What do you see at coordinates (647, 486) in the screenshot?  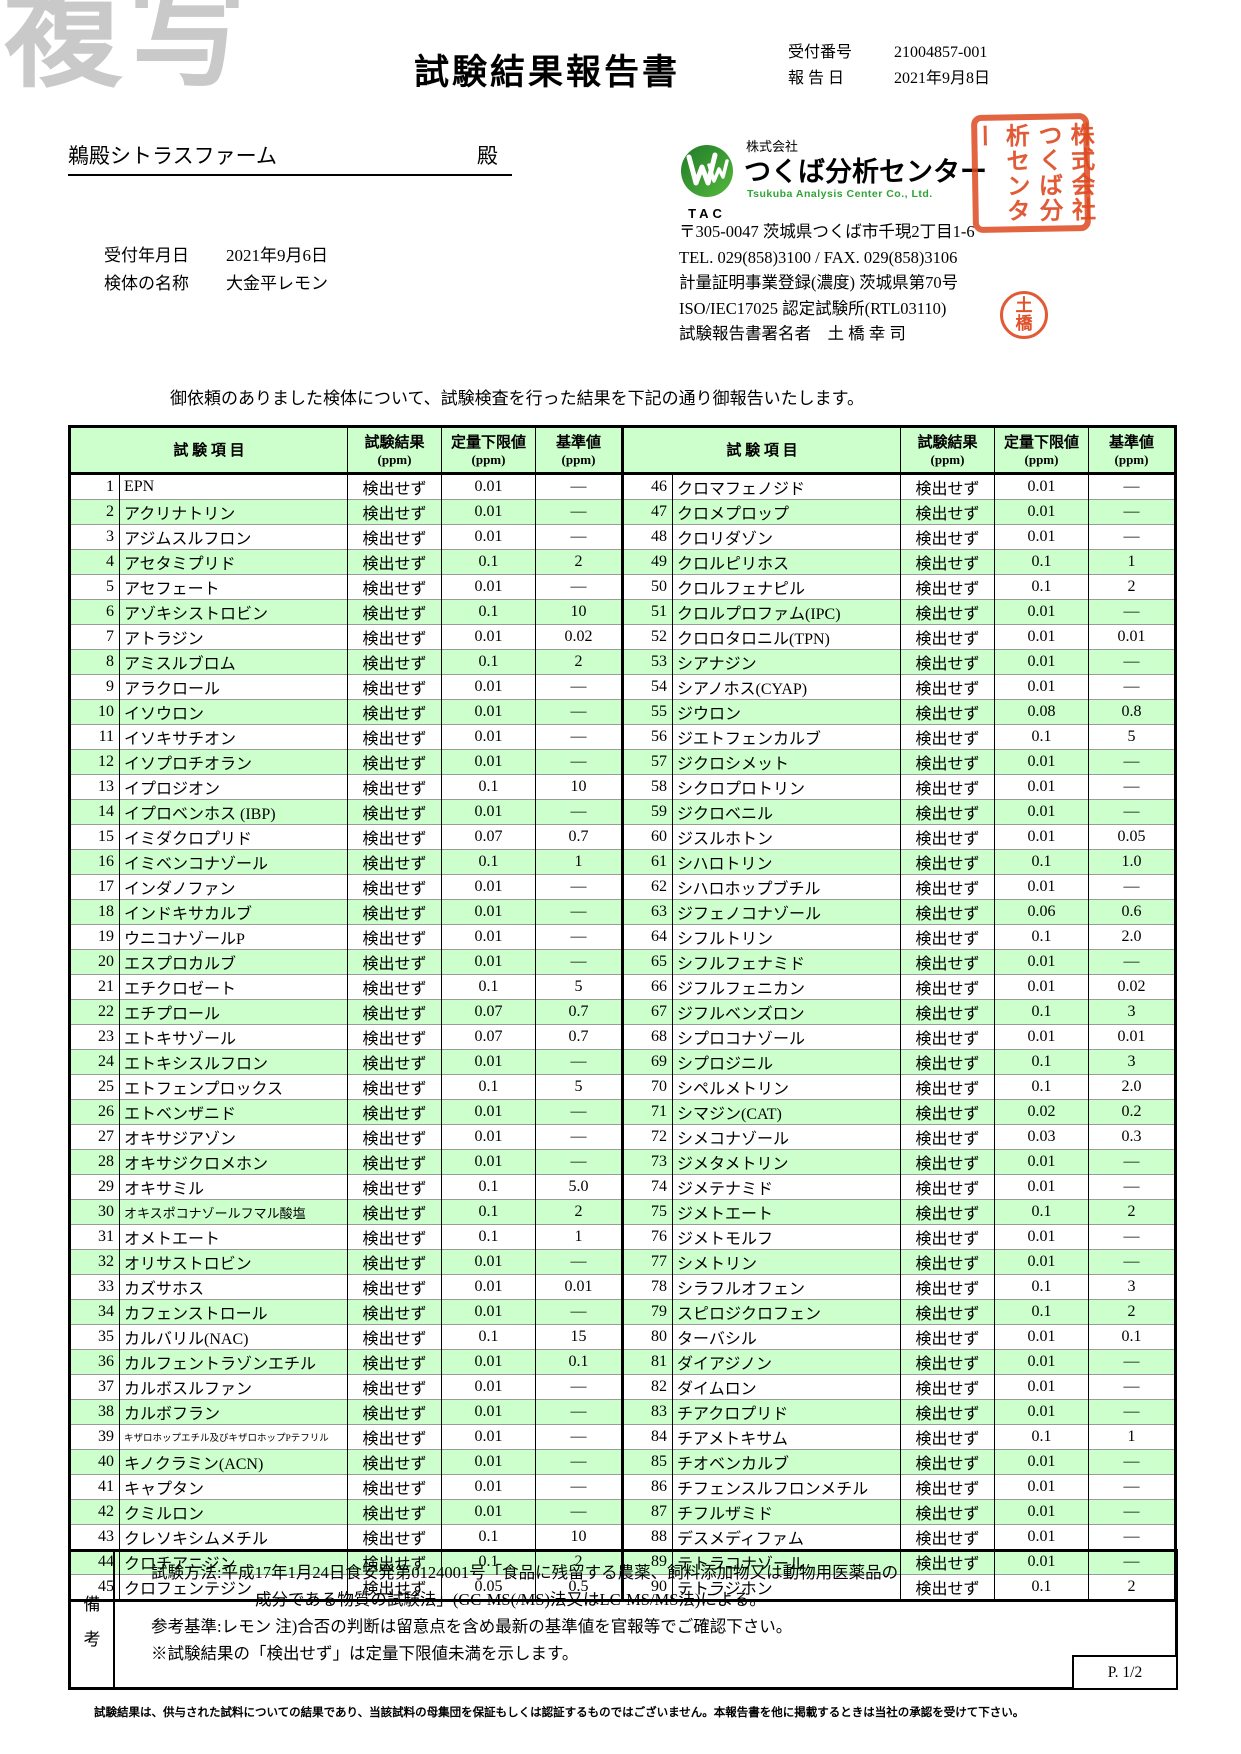 I see `item-no: 46` at bounding box center [647, 486].